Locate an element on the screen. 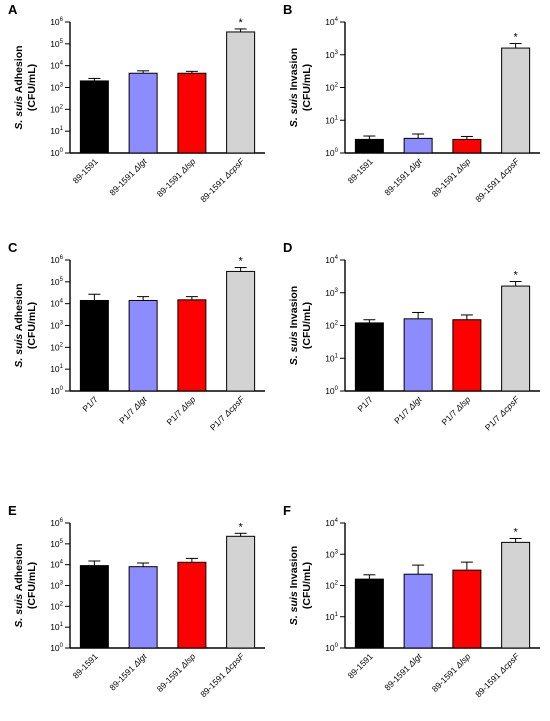 This screenshot has height=721, width=550. x-tick-label: P1/7 Δlgt is located at coordinates (408, 410).